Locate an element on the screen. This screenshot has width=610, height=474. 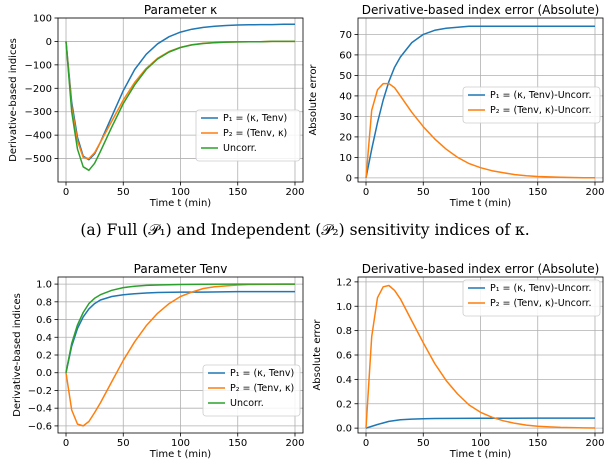
y-tick-label: −0.6 is located at coordinates (40, 426).